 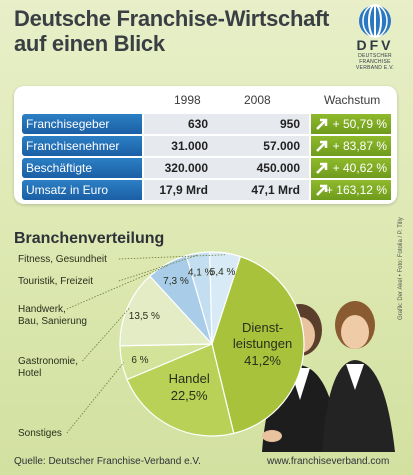 I want to click on growth-cell: + 40,62 %, so click(x=351, y=168).